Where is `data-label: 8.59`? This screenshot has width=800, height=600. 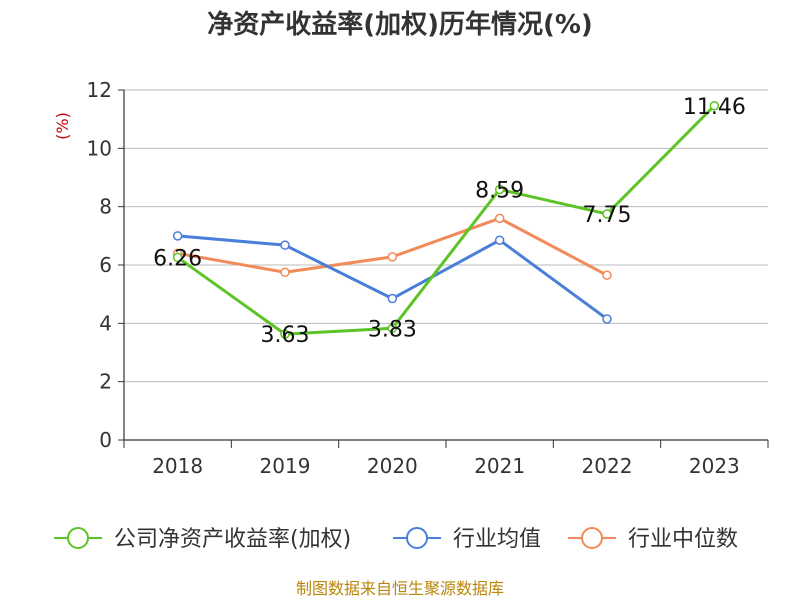
data-label: 8.59 is located at coordinates (499, 190).